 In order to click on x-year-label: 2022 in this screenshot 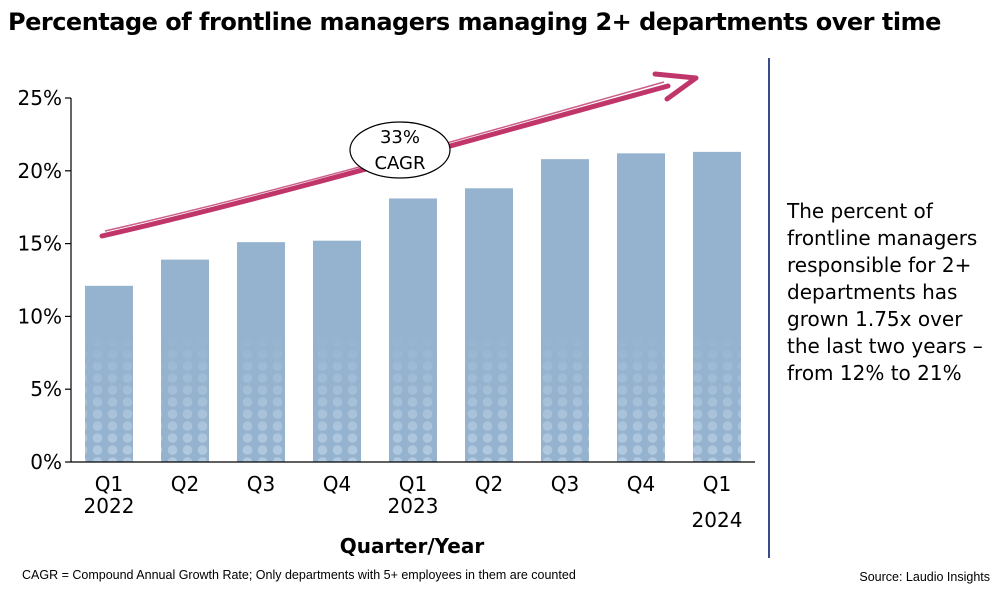, I will do `click(109, 506)`.